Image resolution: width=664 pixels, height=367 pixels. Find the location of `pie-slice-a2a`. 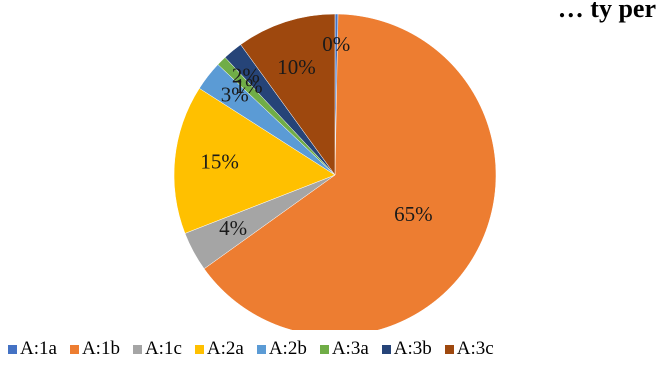

pie-slice-a2a is located at coordinates (254, 160).